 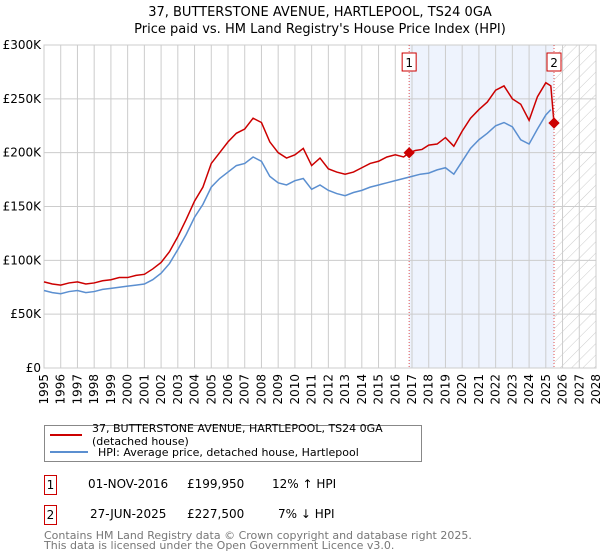 I want to click on x-tick-label: 2014, so click(x=362, y=389).